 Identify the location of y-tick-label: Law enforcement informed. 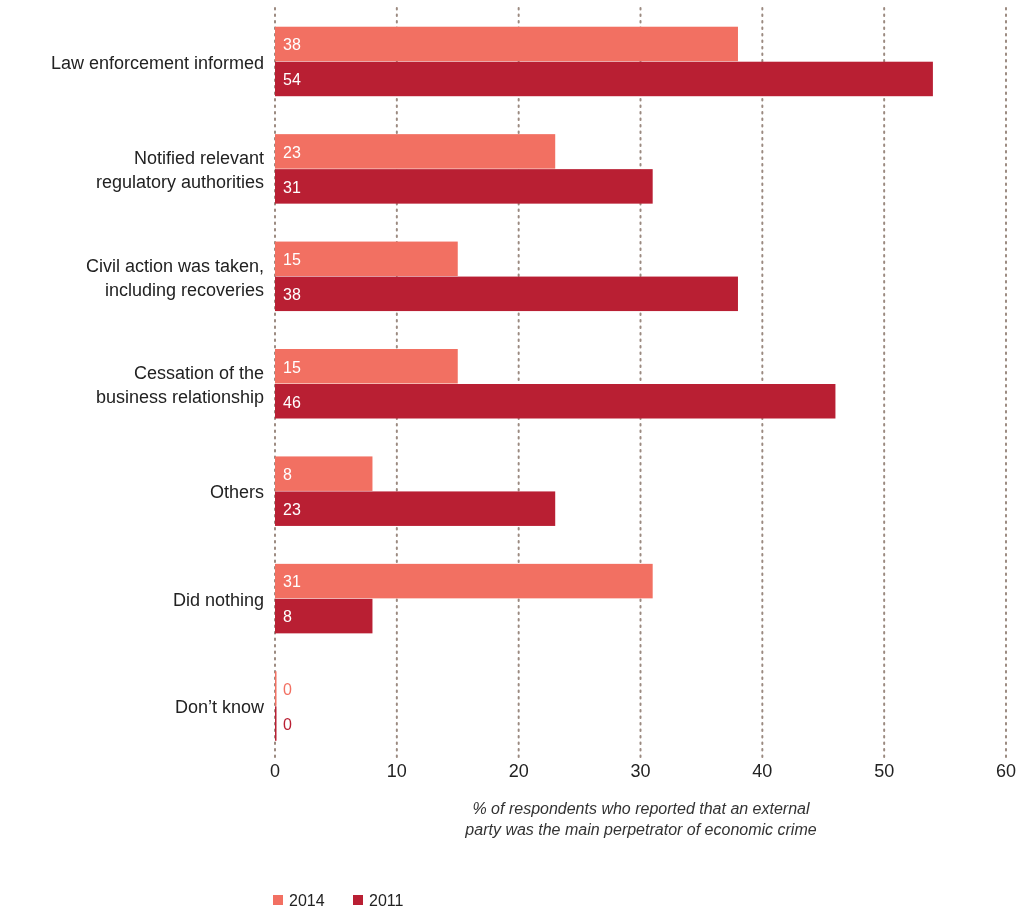
(157, 62).